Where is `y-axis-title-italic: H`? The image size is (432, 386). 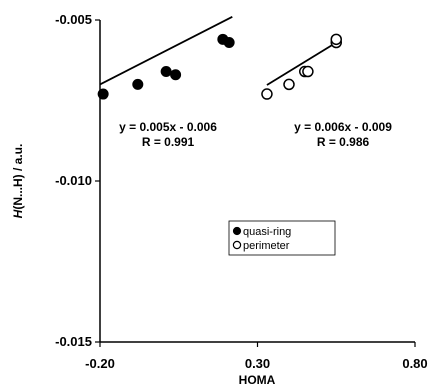
y-axis-title-italic: H is located at coordinates (18, 213).